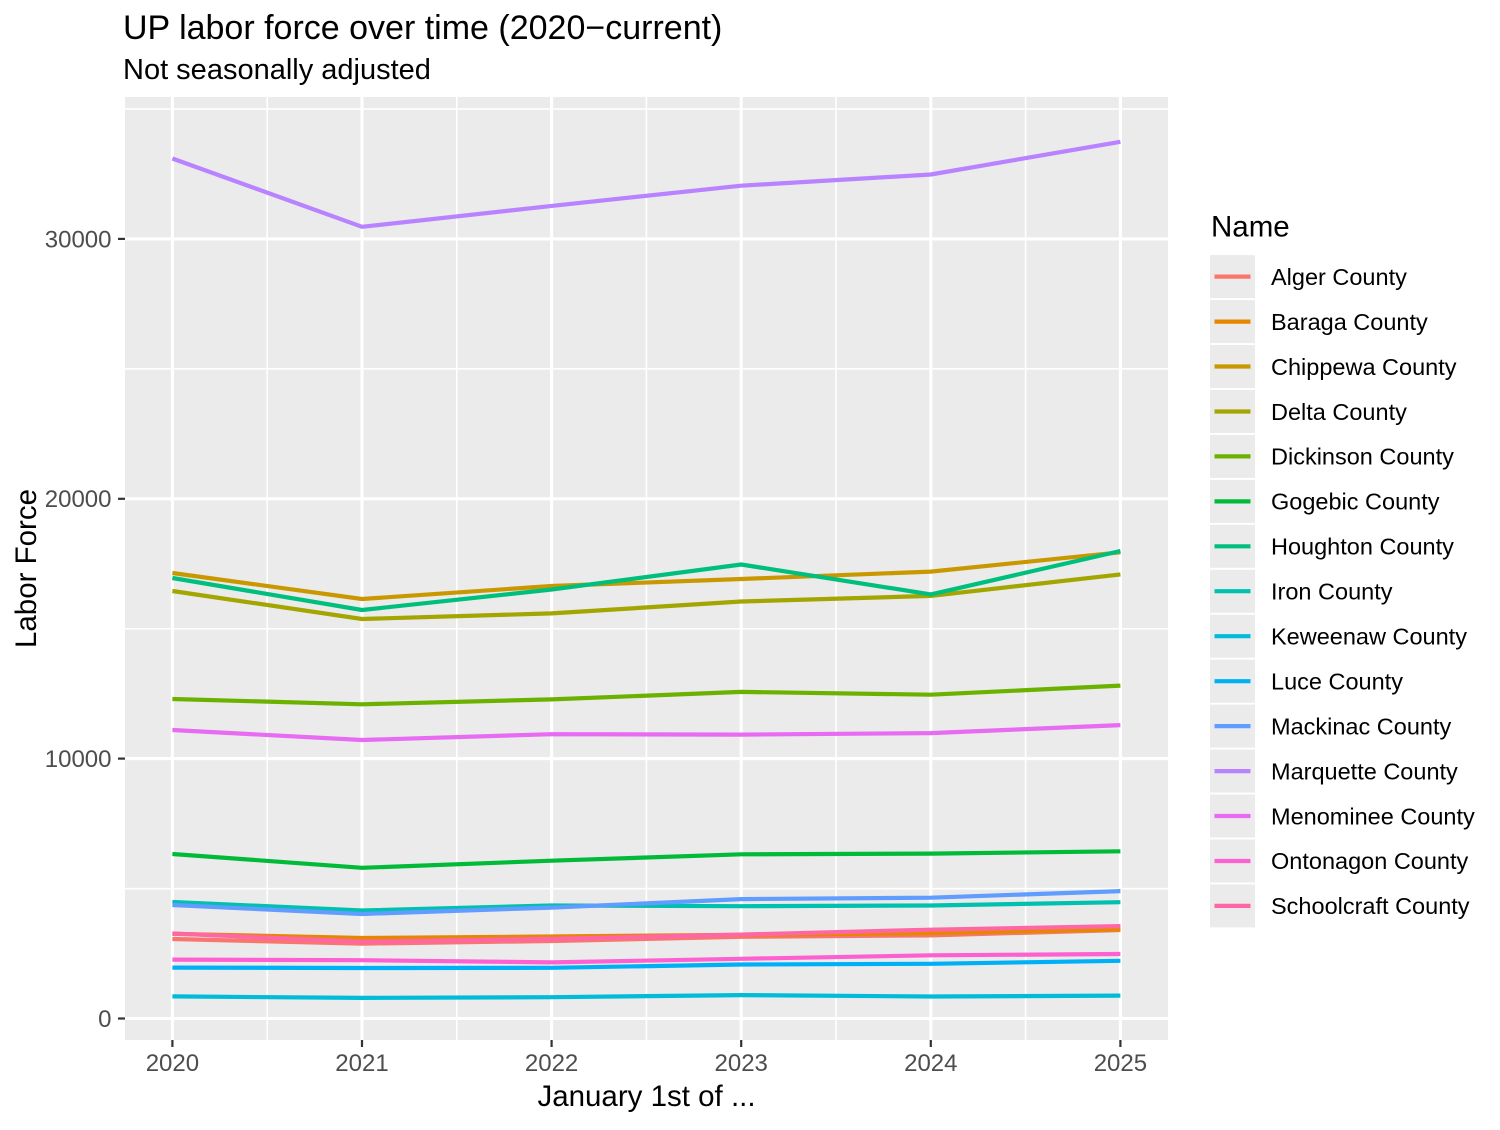 This screenshot has height=1130, width=1500. What do you see at coordinates (1364, 367) in the screenshot?
I see `svg-text: Chippewa County` at bounding box center [1364, 367].